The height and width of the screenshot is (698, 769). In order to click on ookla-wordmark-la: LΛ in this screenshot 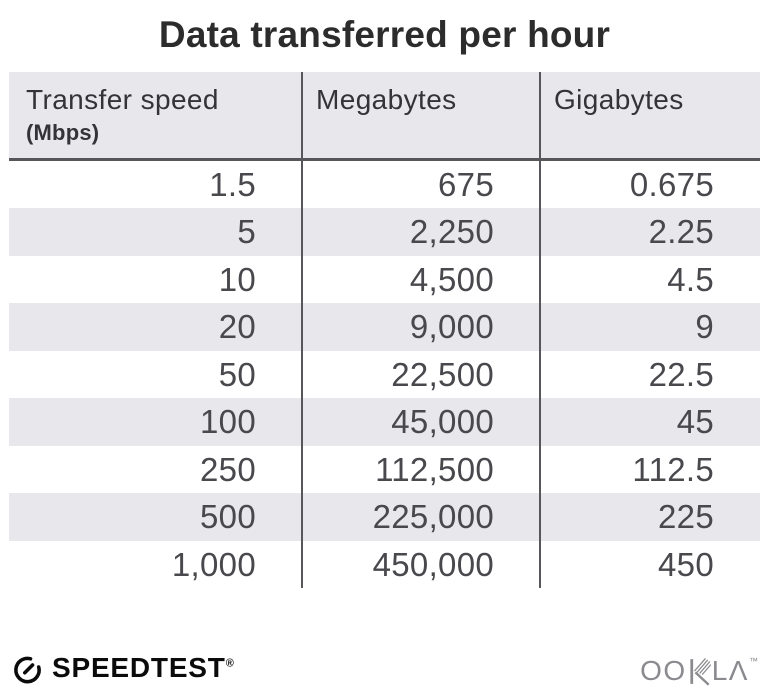, I will do `click(730, 670)`.